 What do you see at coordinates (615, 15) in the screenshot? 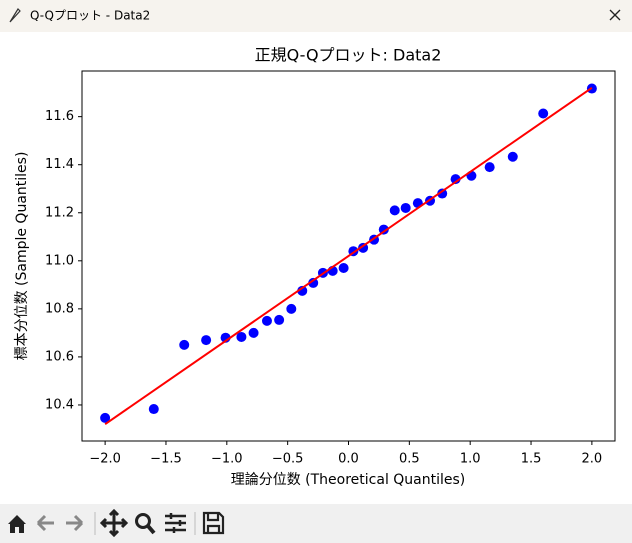
I see `close-button` at bounding box center [615, 15].